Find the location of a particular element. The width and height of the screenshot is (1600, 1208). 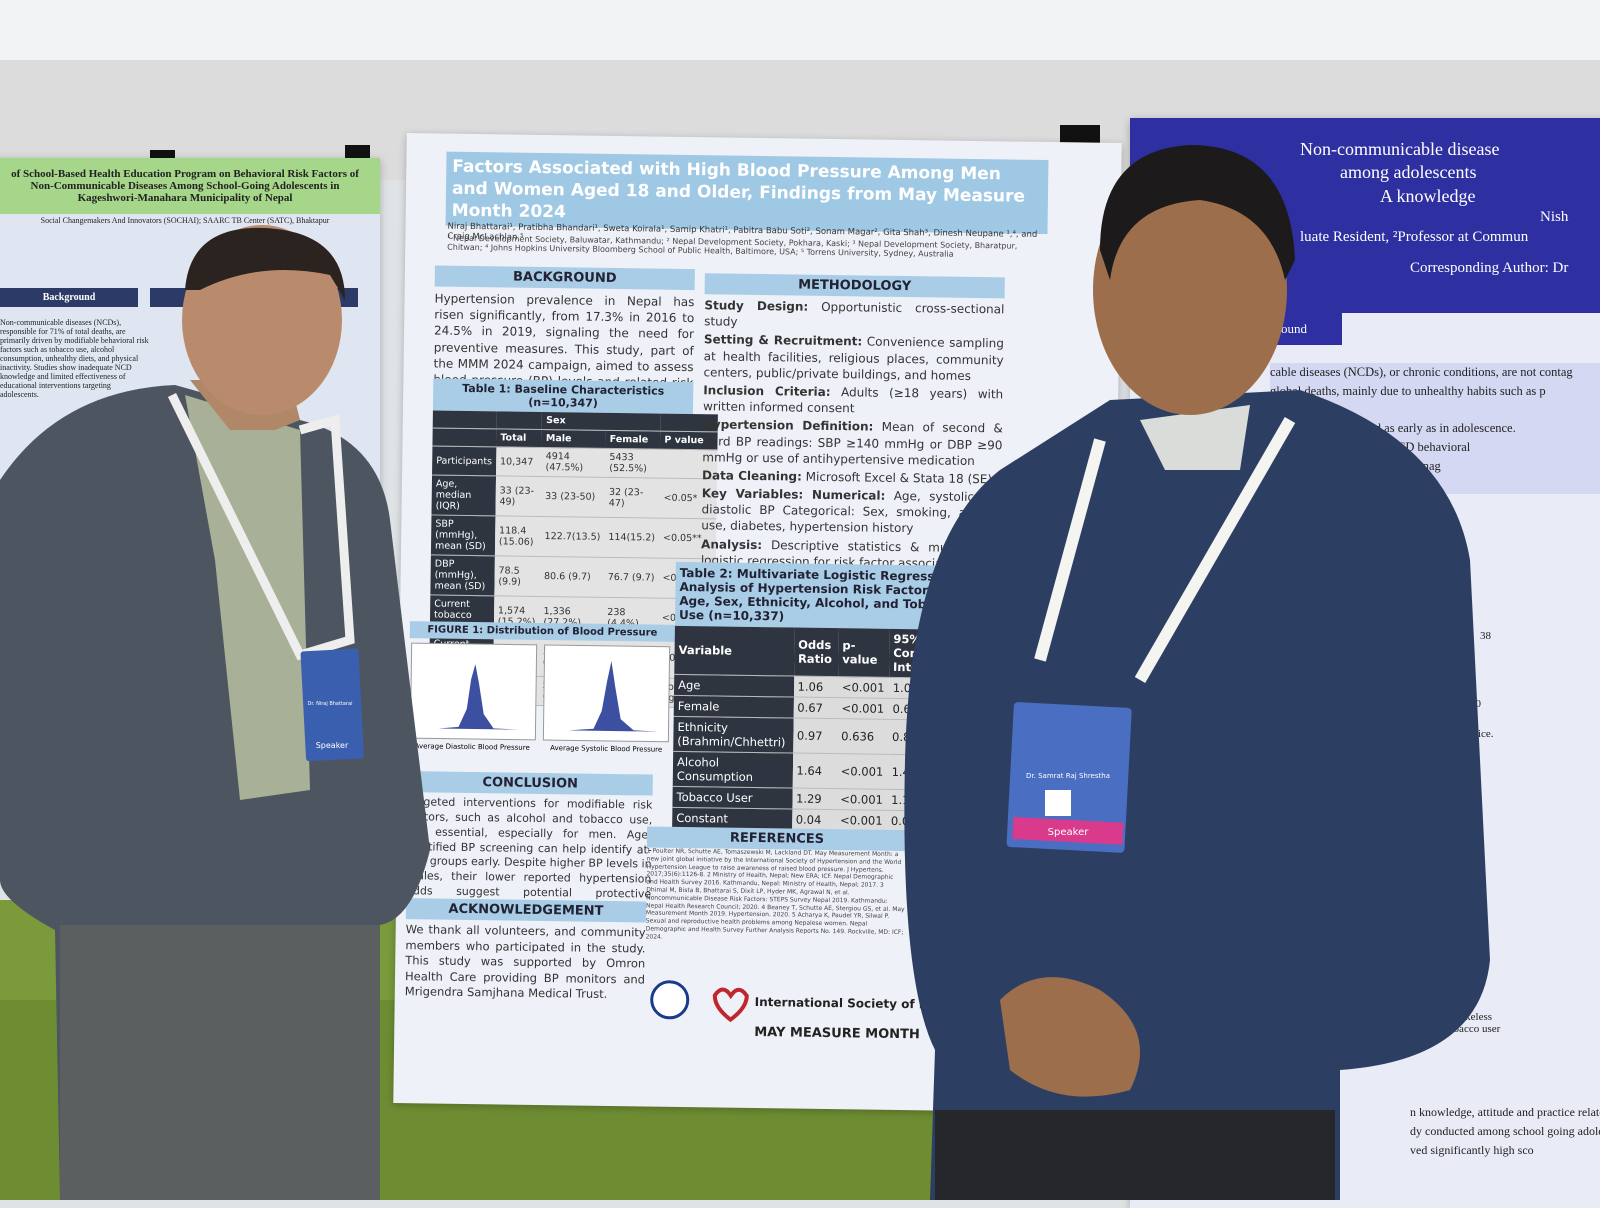

right-line: dy conducted among school going adolesc is located at coordinates (1505, 1131).